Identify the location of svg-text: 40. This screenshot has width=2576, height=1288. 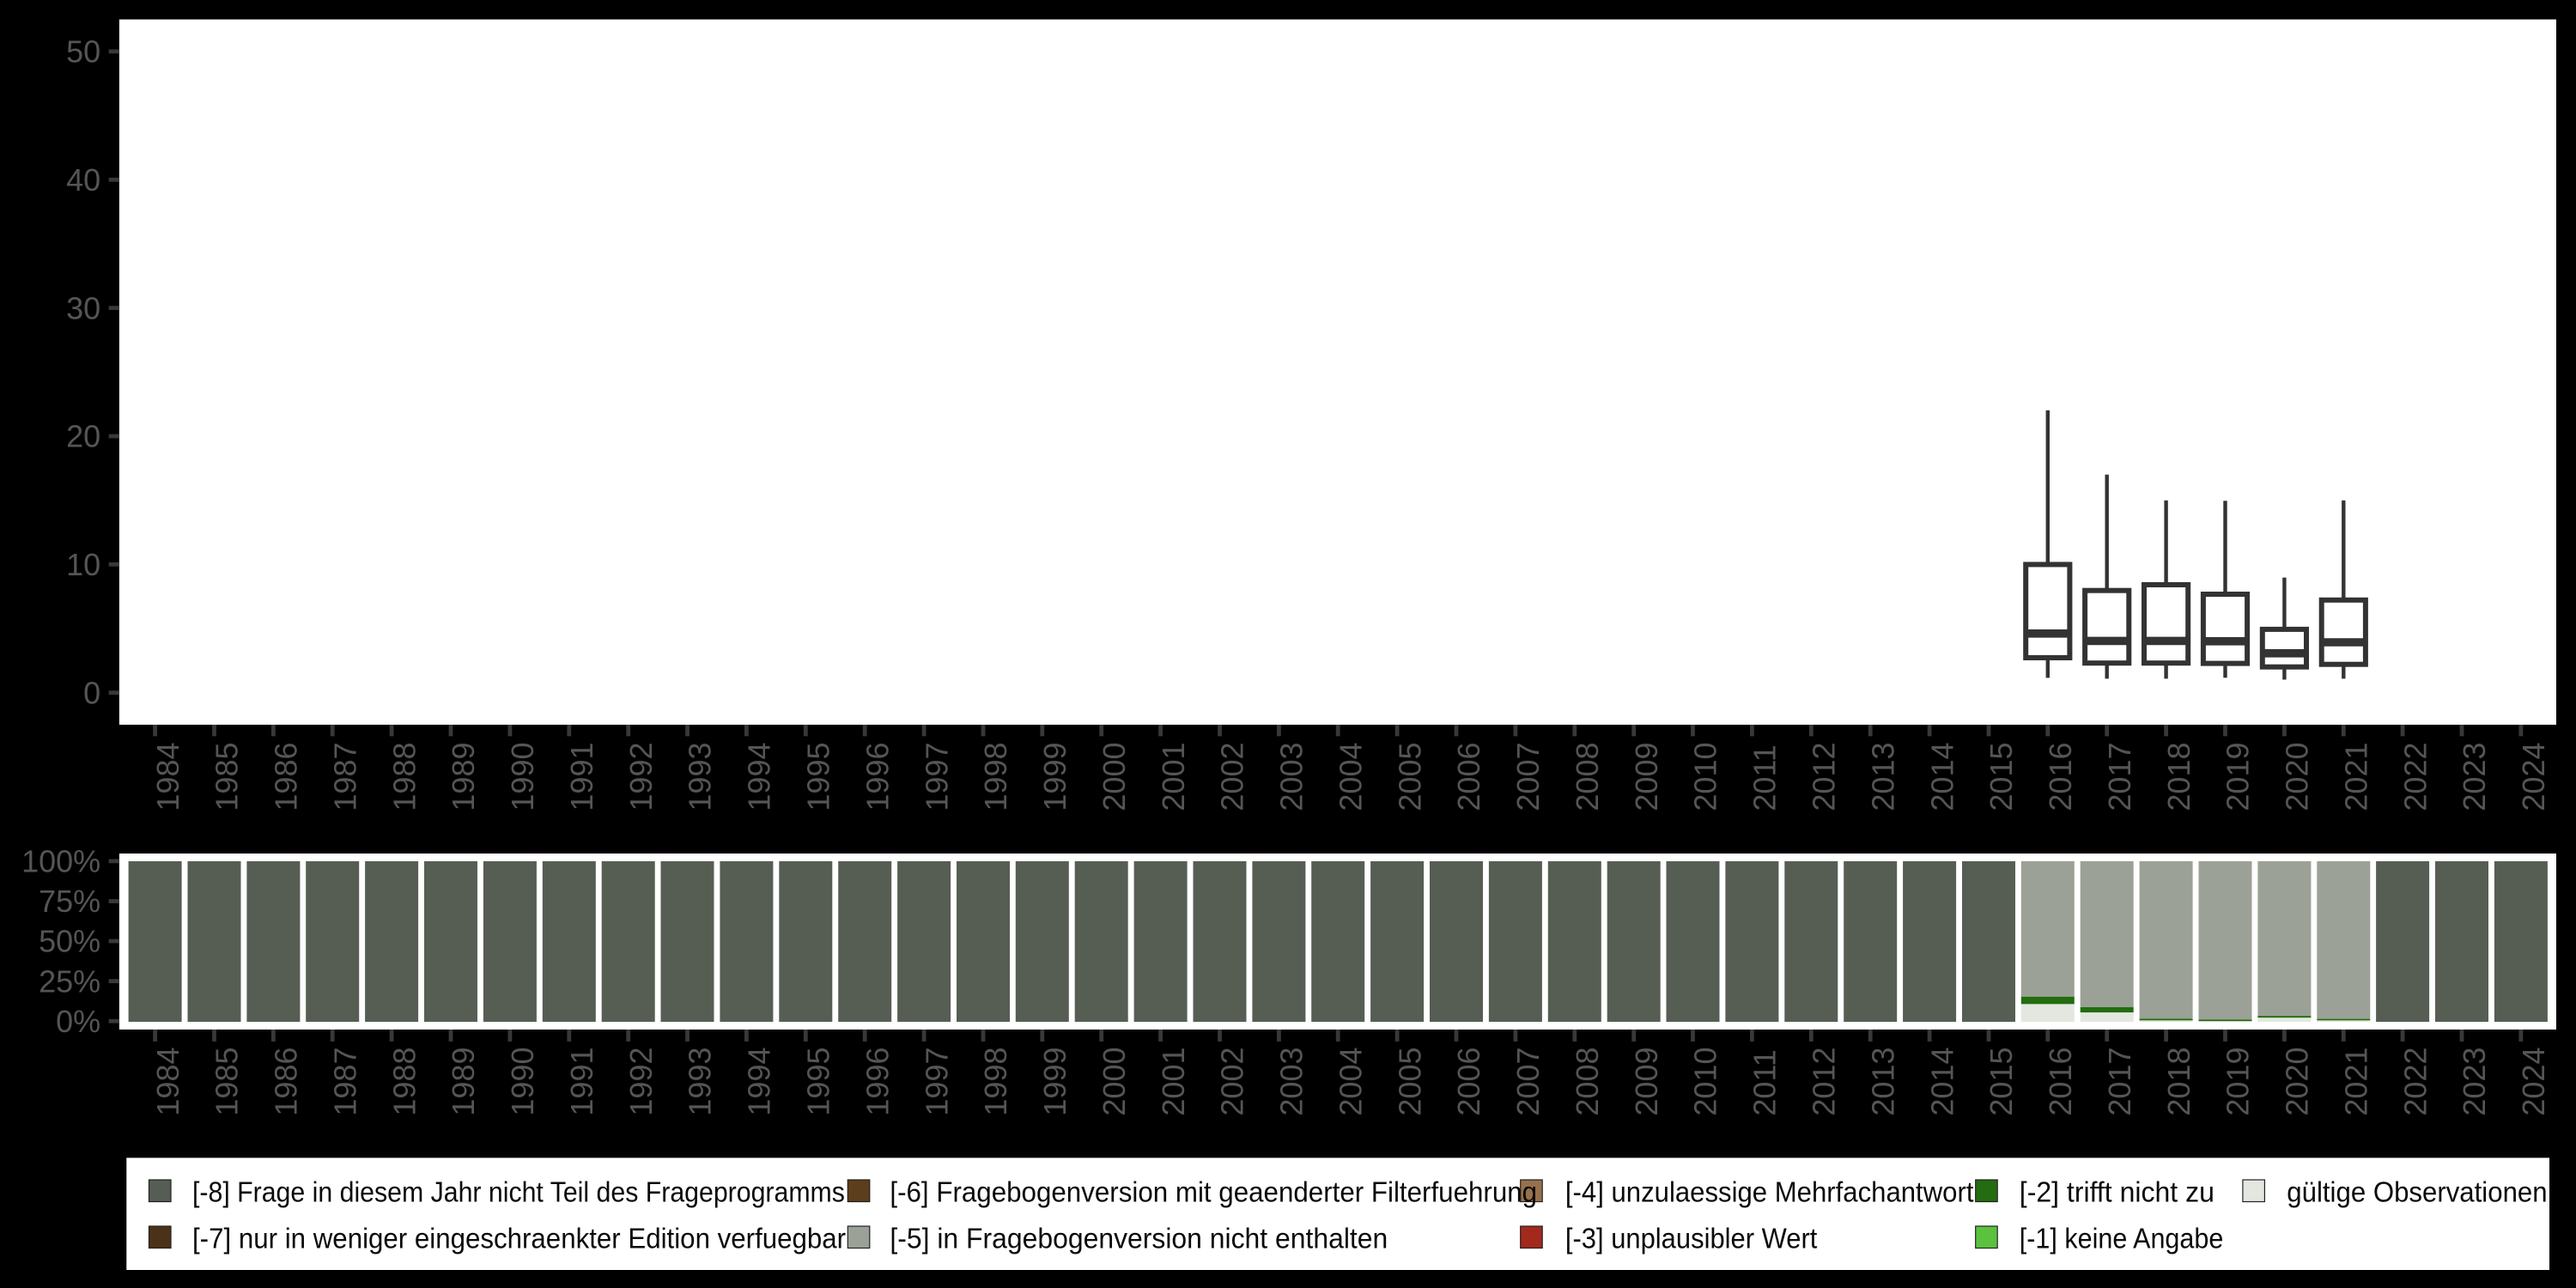
(83, 180).